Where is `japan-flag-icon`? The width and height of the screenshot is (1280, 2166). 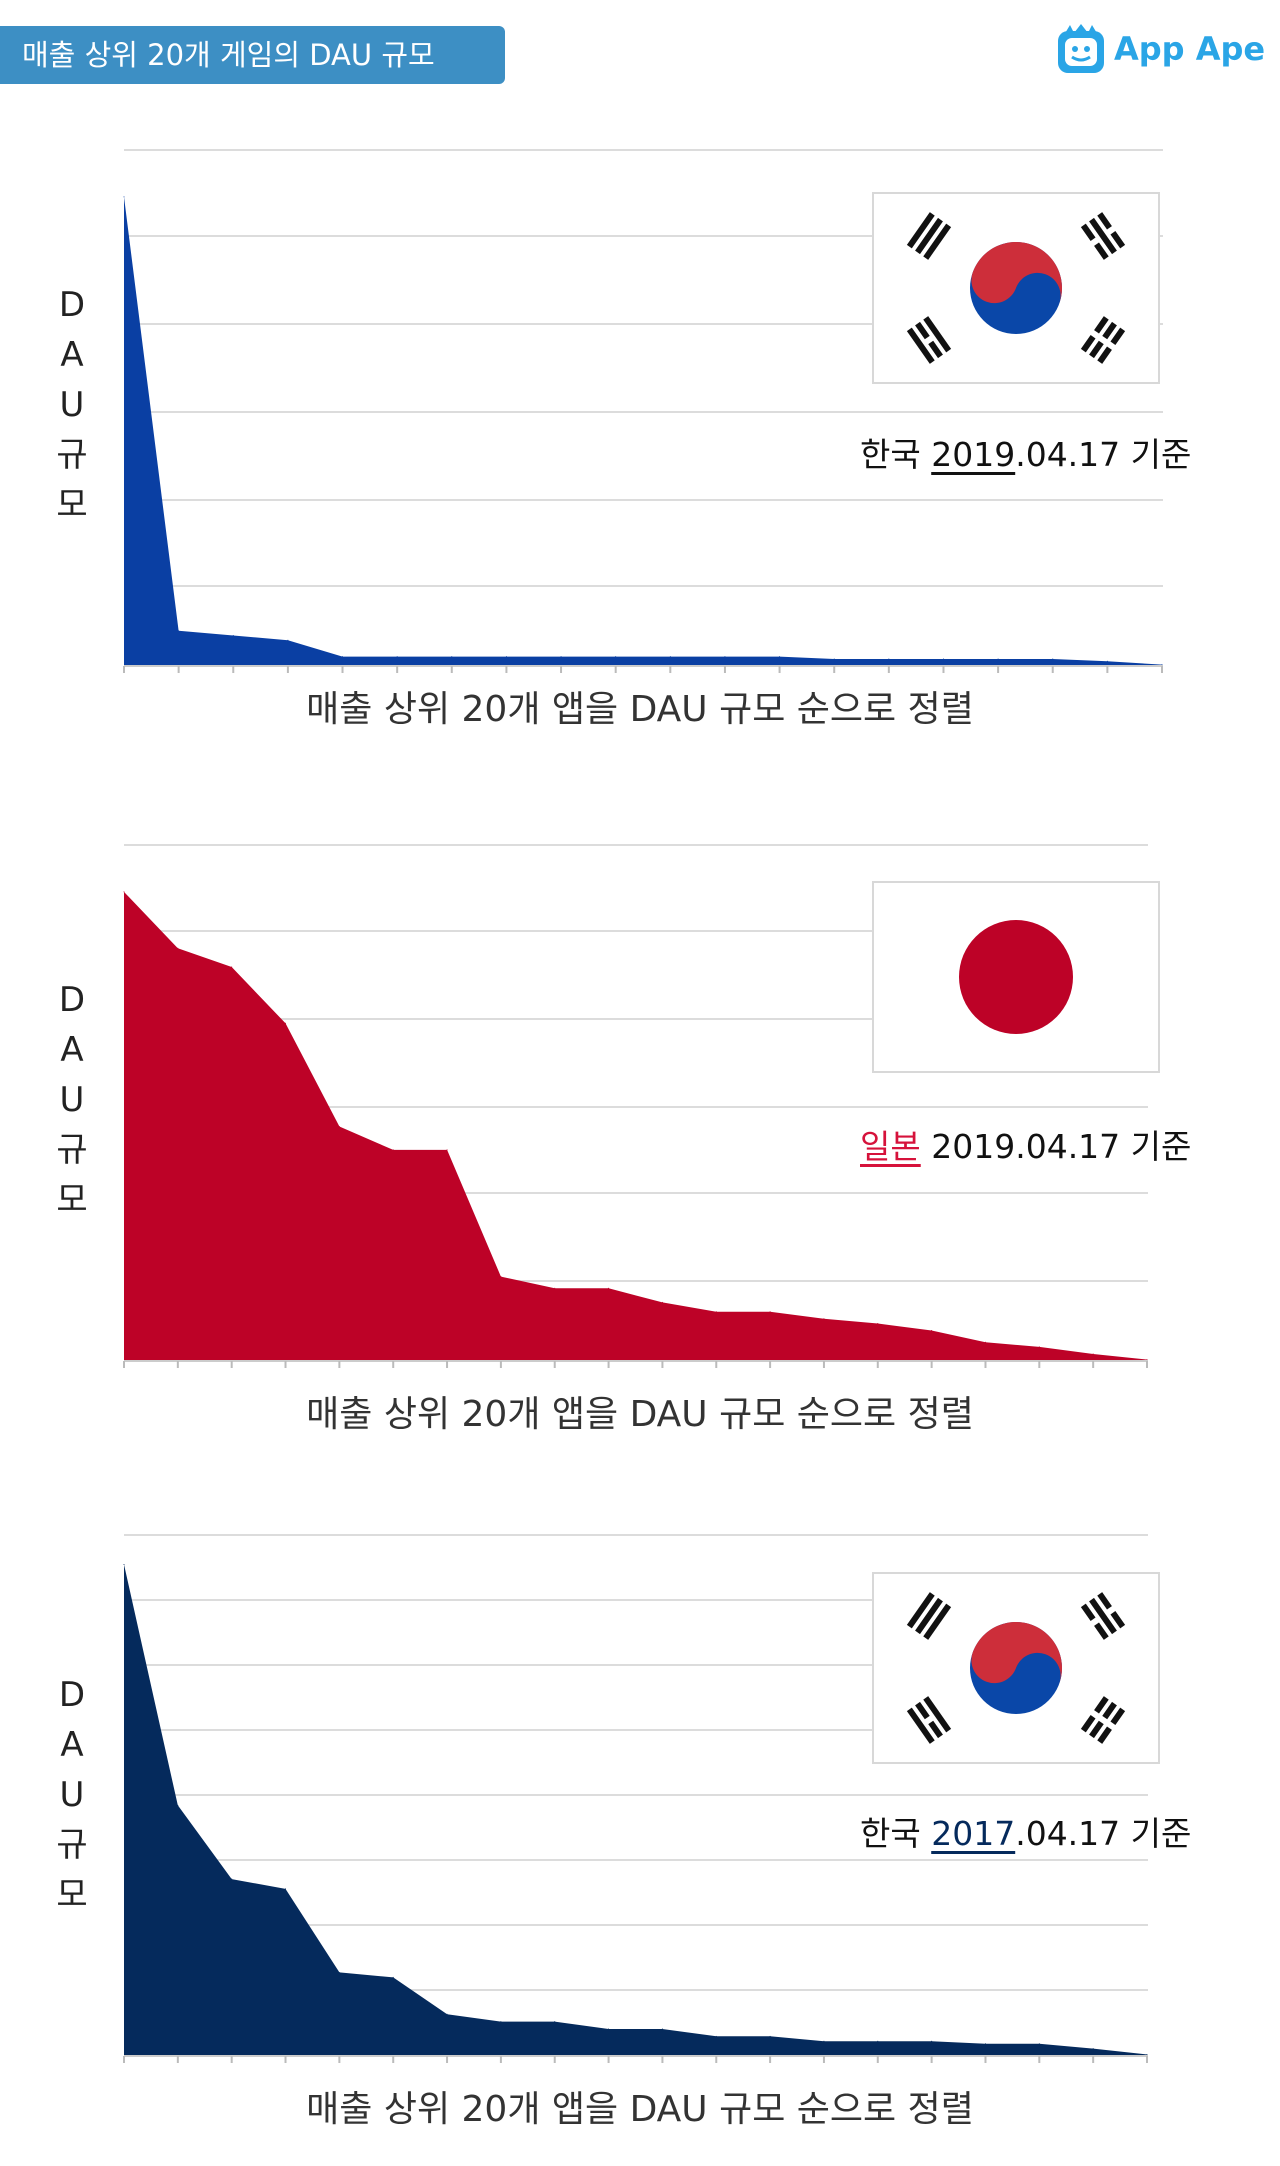 japan-flag-icon is located at coordinates (1016, 977).